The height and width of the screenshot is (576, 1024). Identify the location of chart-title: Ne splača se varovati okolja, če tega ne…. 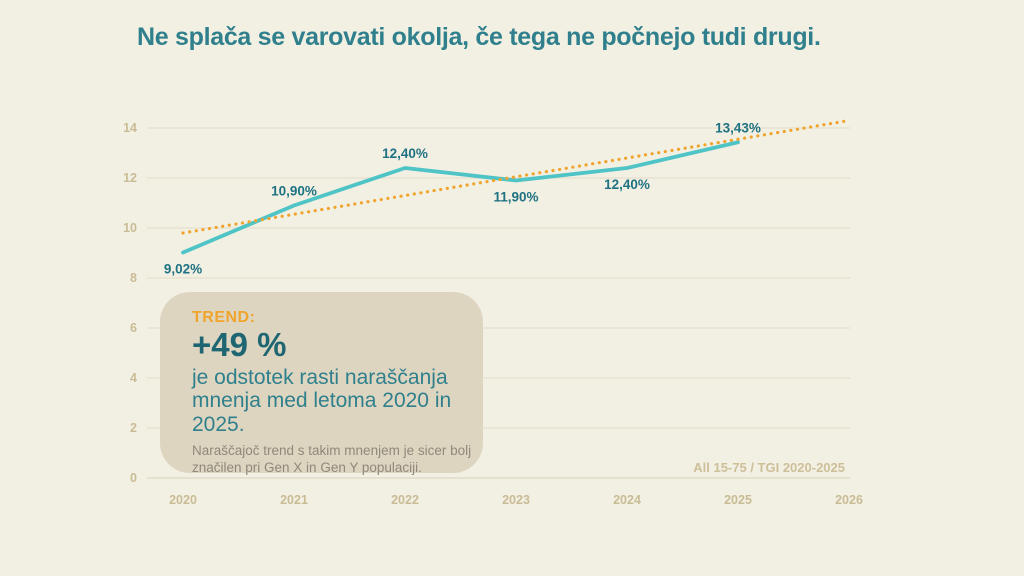
(479, 37).